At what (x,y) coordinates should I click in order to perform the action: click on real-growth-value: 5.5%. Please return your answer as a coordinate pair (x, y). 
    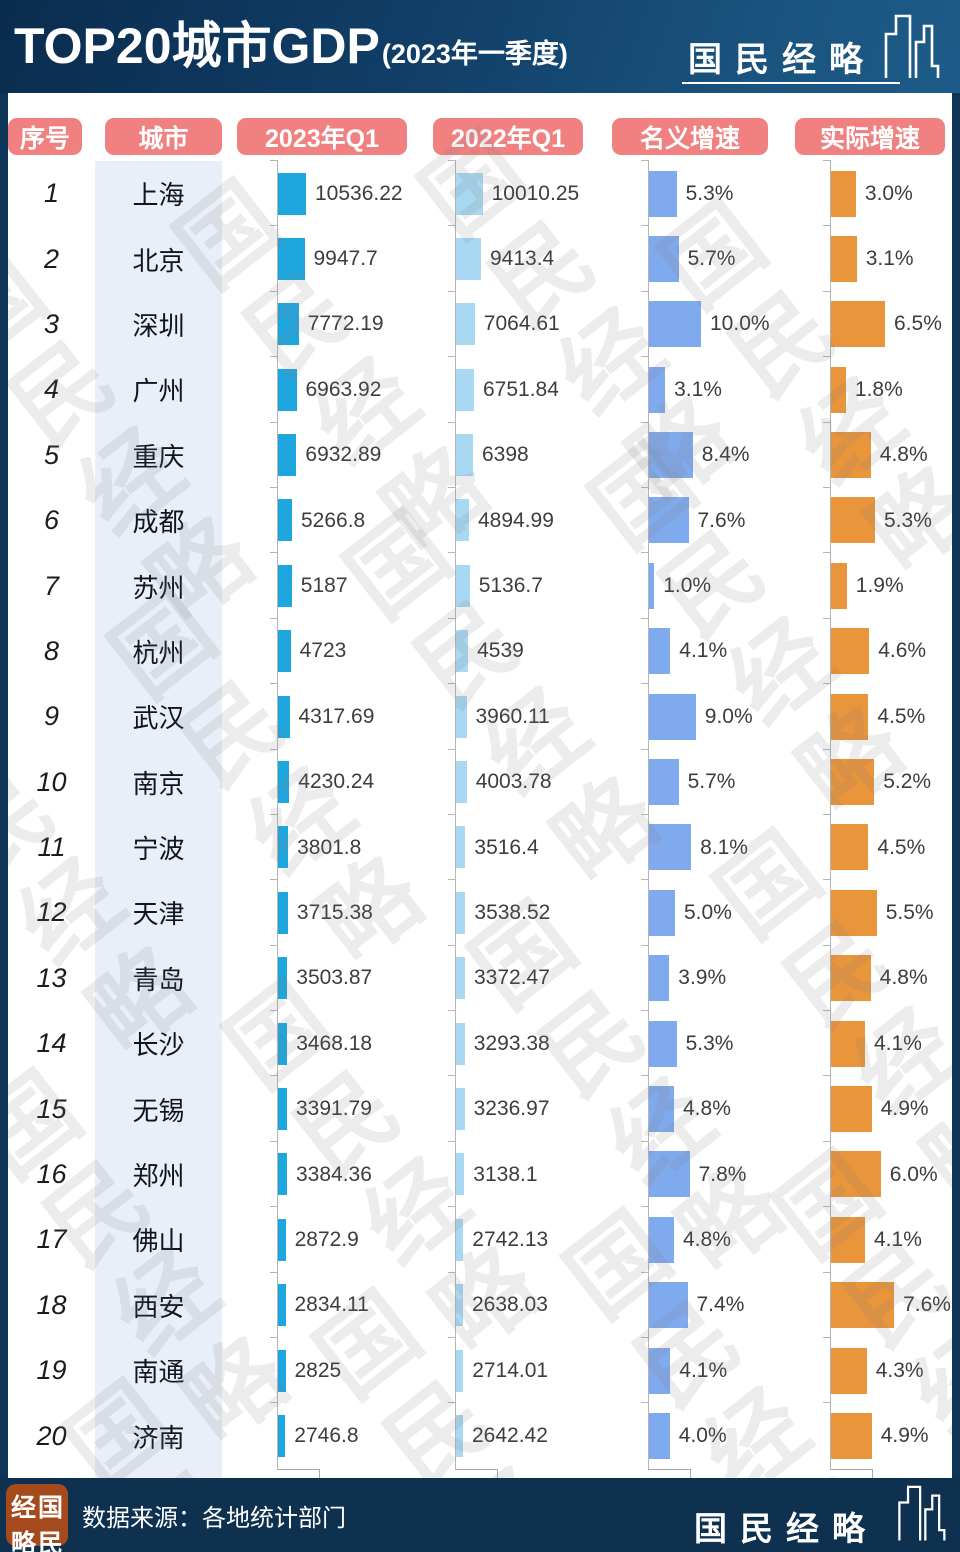
    Looking at the image, I should click on (909, 912).